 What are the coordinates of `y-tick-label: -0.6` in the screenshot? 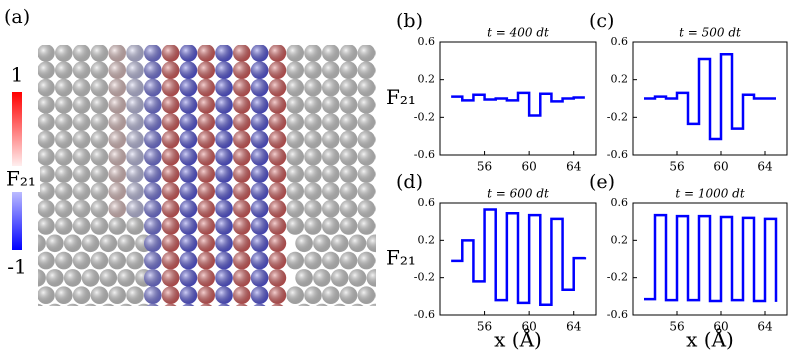 It's located at (424, 154).